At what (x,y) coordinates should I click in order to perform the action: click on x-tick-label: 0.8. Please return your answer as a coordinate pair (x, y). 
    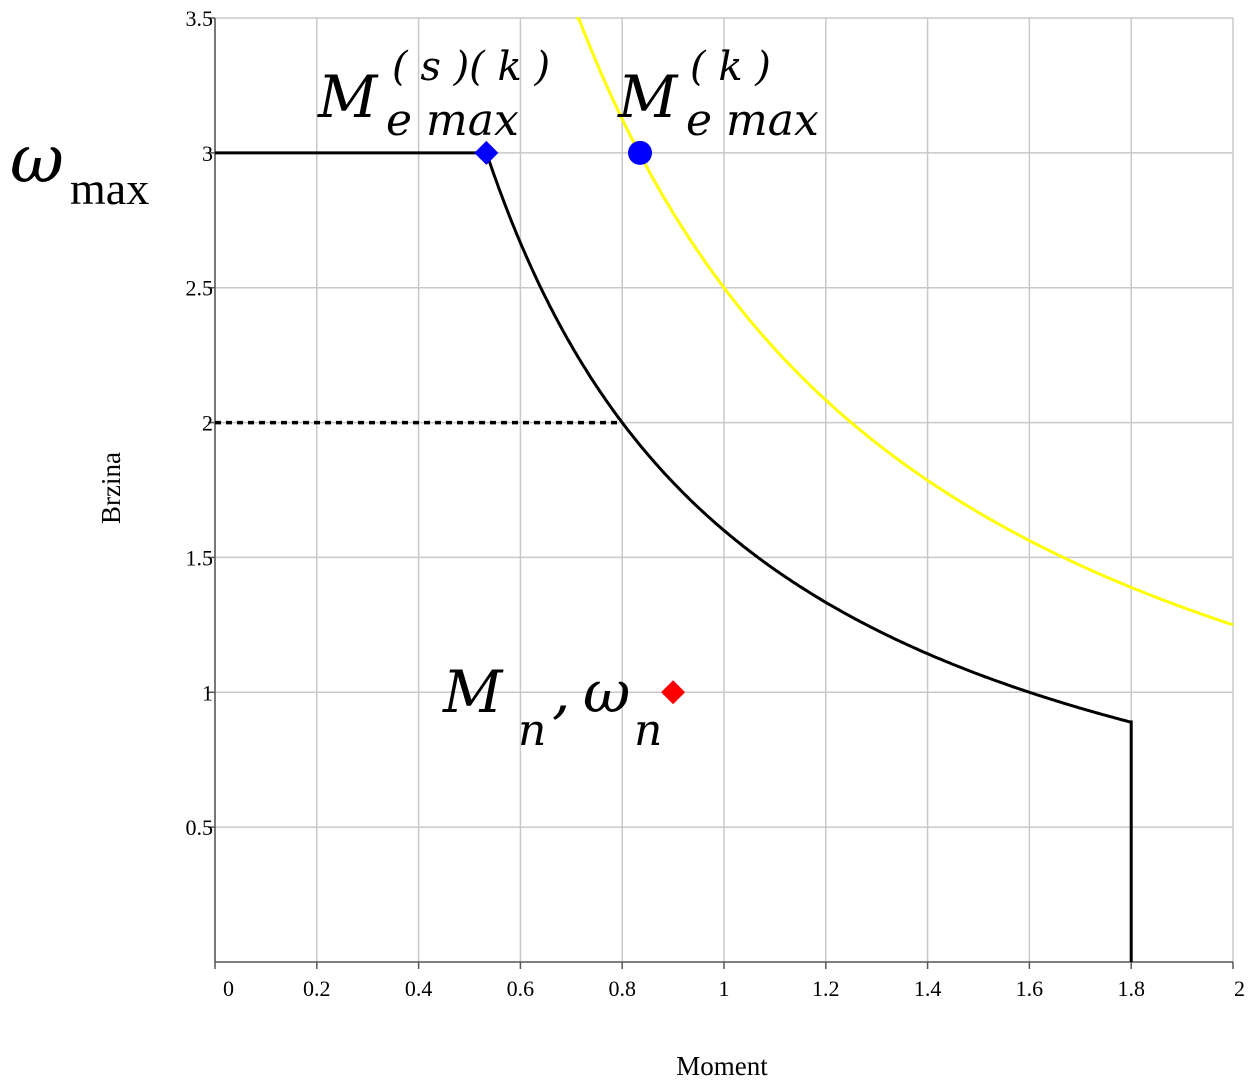
    Looking at the image, I should click on (622, 988).